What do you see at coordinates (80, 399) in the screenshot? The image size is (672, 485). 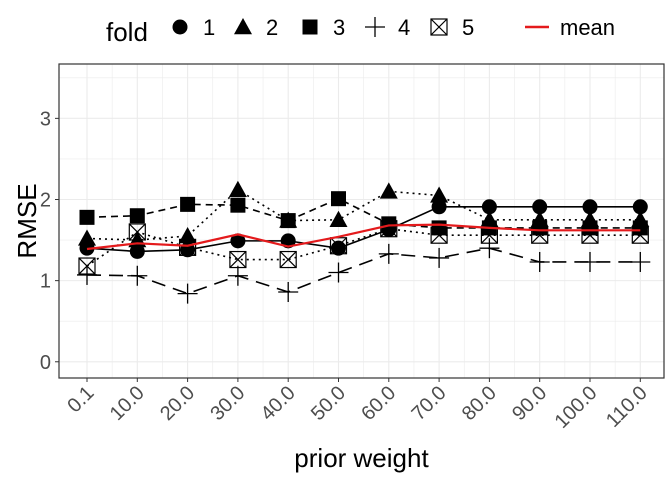 I see `x-tick-label: 0.1` at bounding box center [80, 399].